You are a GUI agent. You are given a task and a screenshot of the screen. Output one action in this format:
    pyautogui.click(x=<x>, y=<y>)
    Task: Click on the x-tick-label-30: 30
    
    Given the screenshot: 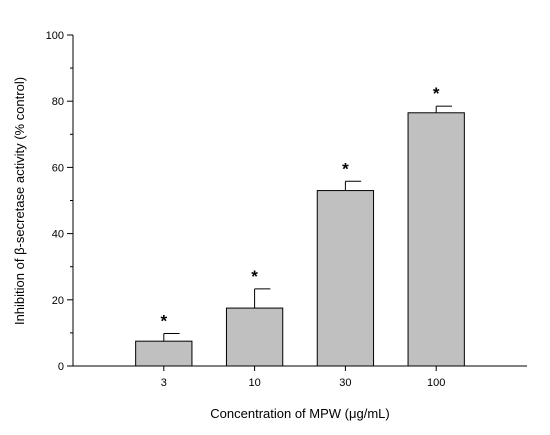 What is the action you would take?
    pyautogui.click(x=345, y=383)
    